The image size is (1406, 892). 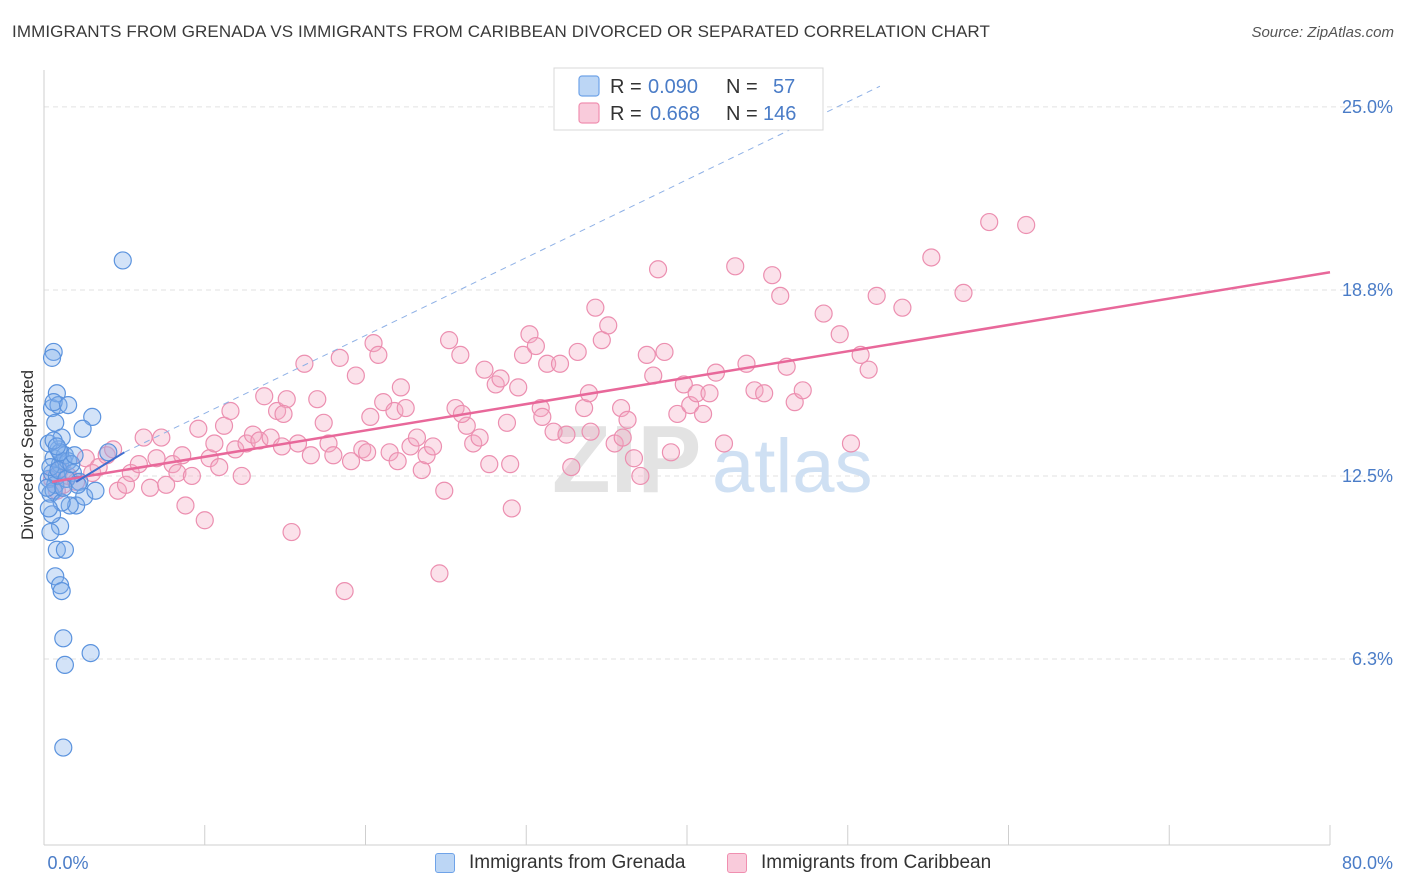 I want to click on y-tick-label: 25.0%, so click(x=1367, y=107).